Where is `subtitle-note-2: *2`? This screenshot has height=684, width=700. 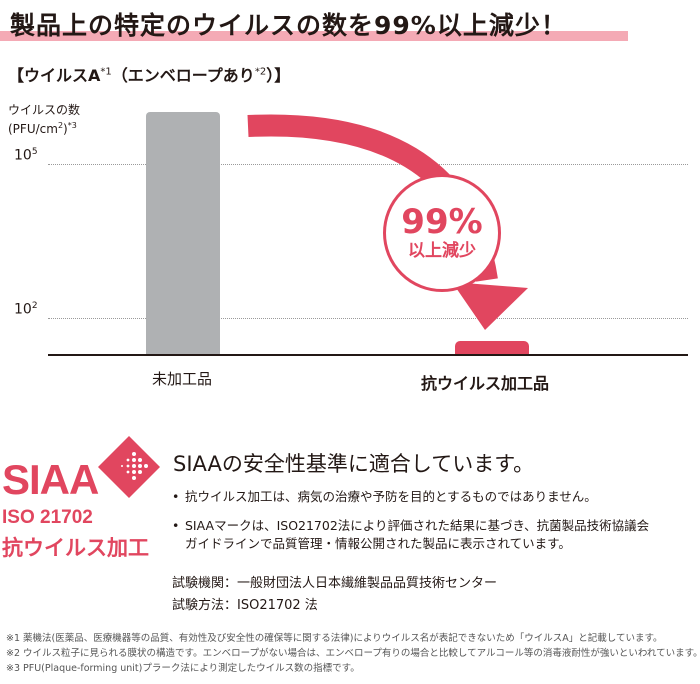
subtitle-note-2: *2 is located at coordinates (260, 72).